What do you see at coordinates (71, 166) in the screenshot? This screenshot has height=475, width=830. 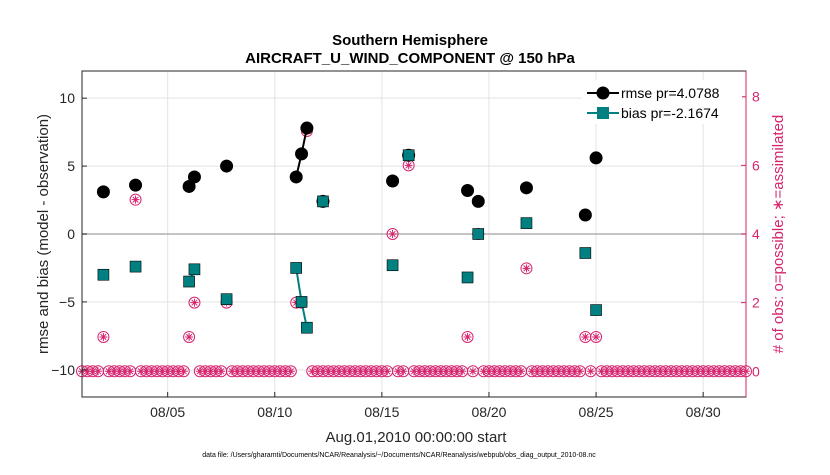 I see `y-tick-label: 5` at bounding box center [71, 166].